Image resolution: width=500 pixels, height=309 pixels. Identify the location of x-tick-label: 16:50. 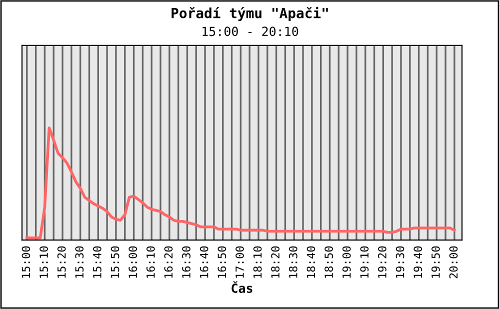
(222, 262).